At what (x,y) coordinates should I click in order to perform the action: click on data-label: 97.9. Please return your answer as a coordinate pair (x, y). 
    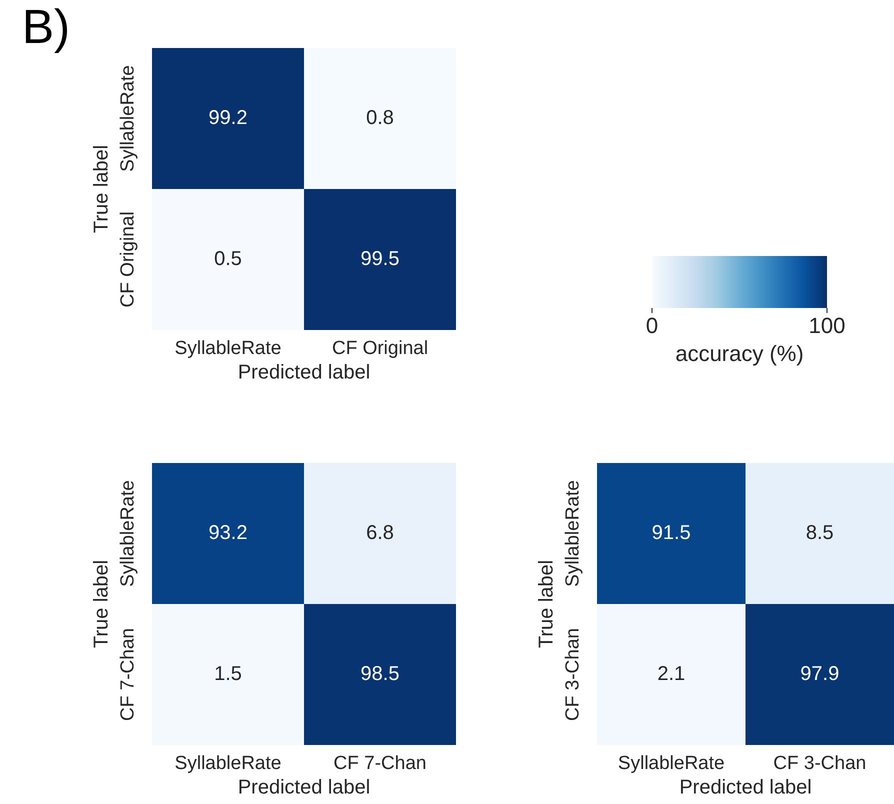
    Looking at the image, I should click on (820, 674).